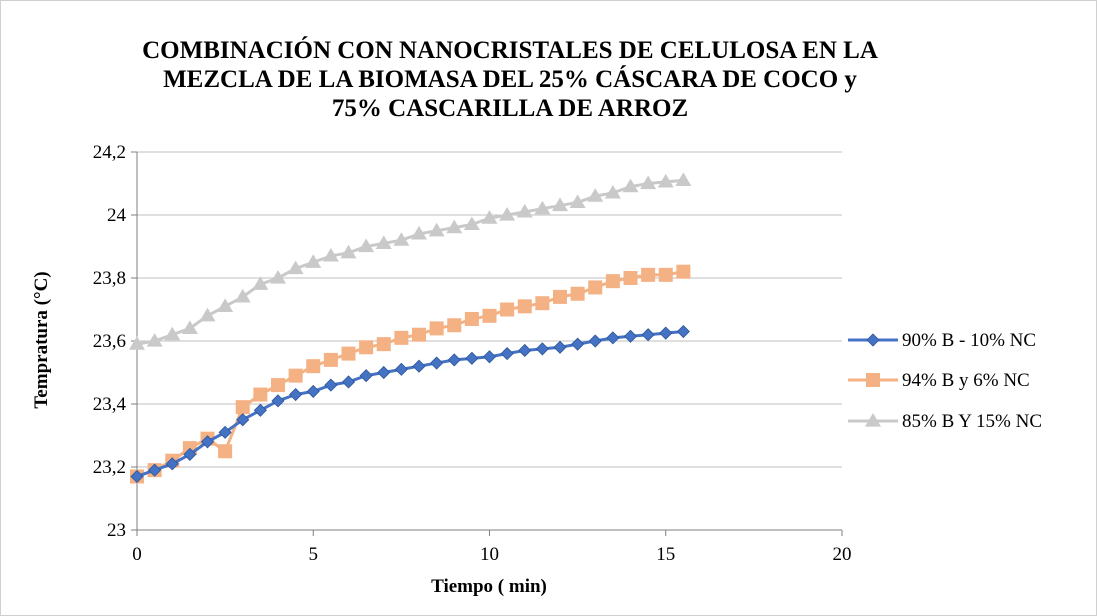  What do you see at coordinates (410, 404) in the screenshot?
I see `series-90-b-10-nc` at bounding box center [410, 404].